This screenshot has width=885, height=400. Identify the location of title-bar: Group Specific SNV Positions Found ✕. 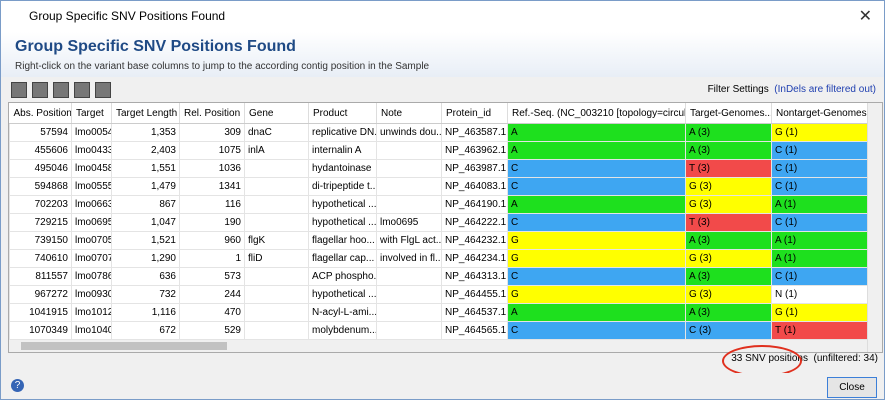
(442, 16).